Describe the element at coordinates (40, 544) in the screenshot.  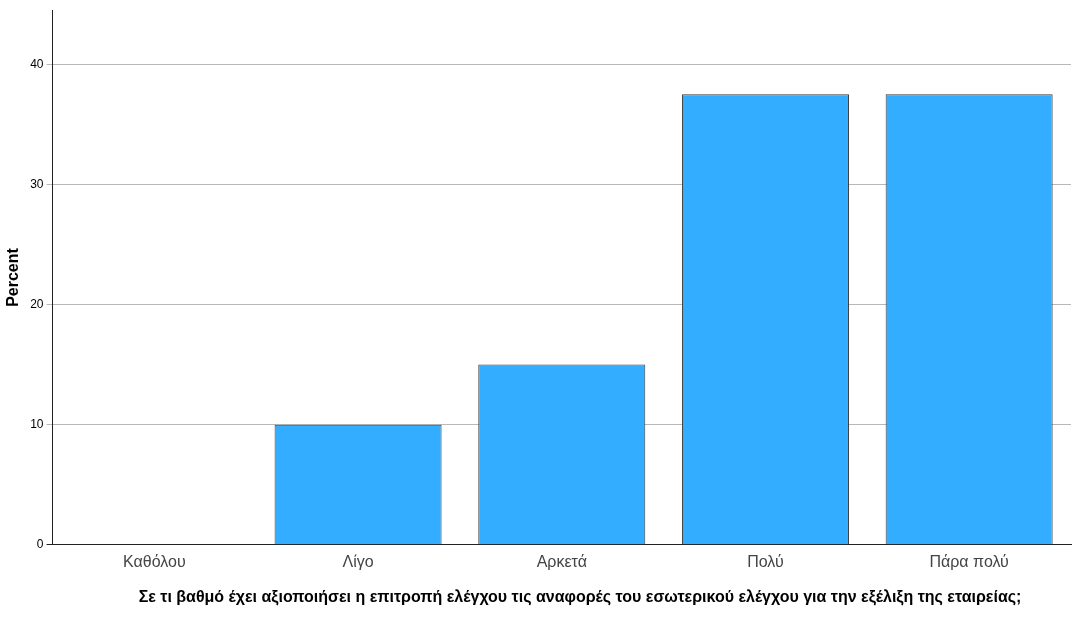
I see `y-tick-label: 0` at that location.